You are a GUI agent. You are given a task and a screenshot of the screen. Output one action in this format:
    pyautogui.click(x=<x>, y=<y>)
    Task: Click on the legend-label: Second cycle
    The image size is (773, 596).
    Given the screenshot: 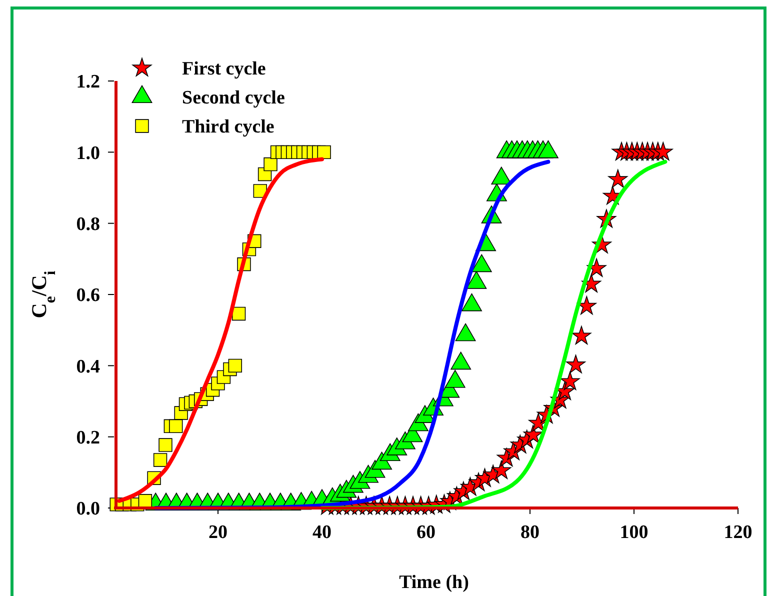 What is the action you would take?
    pyautogui.click(x=233, y=98)
    